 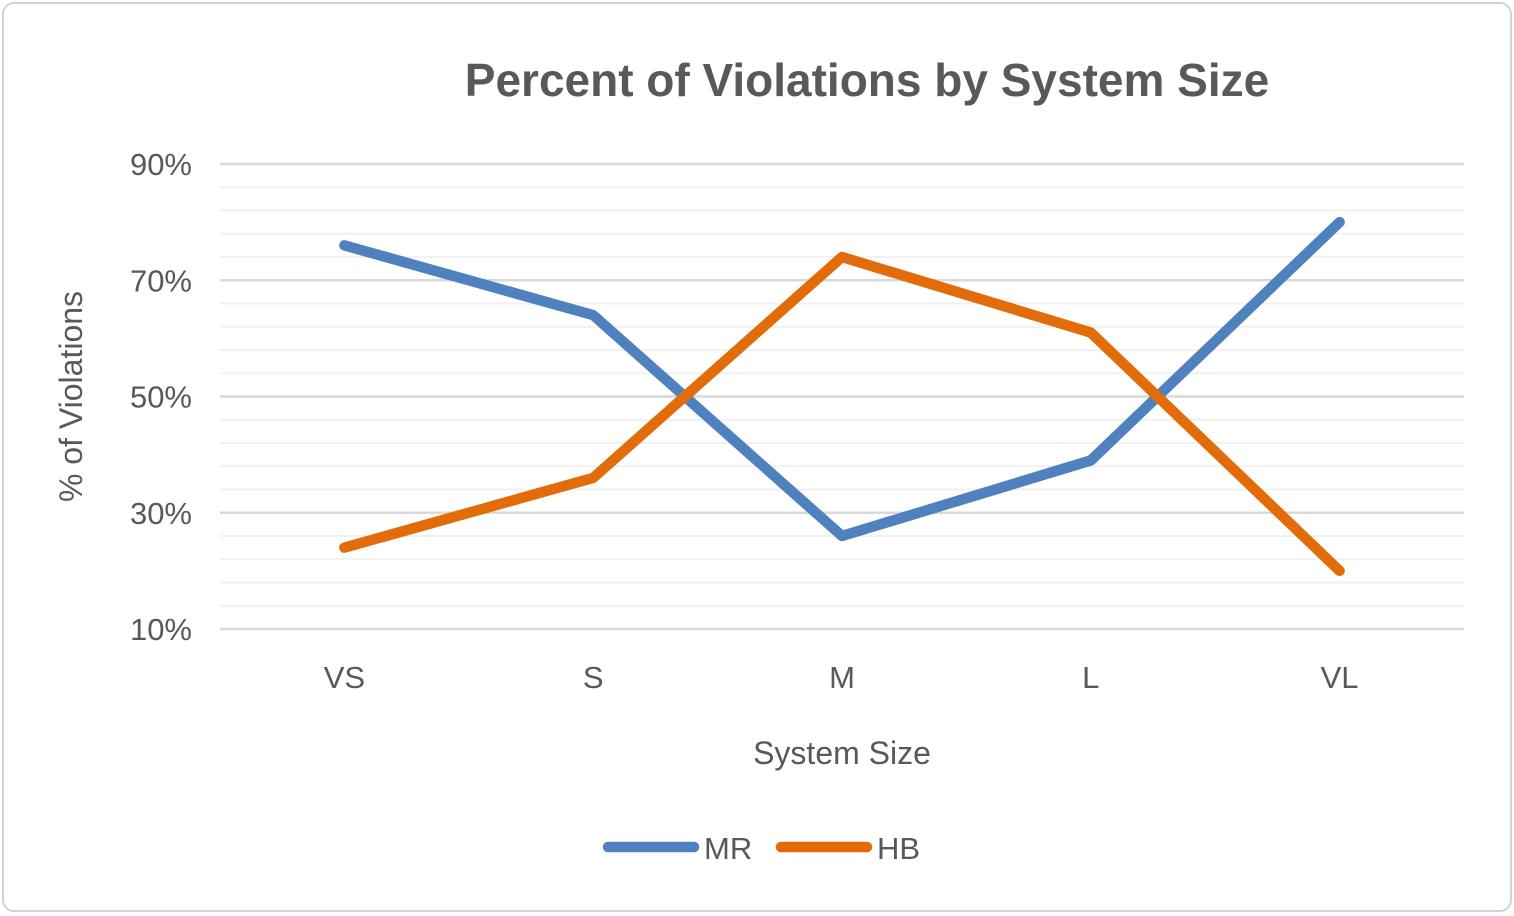 What do you see at coordinates (71, 396) in the screenshot?
I see `y-axis-title: % of Violations` at bounding box center [71, 396].